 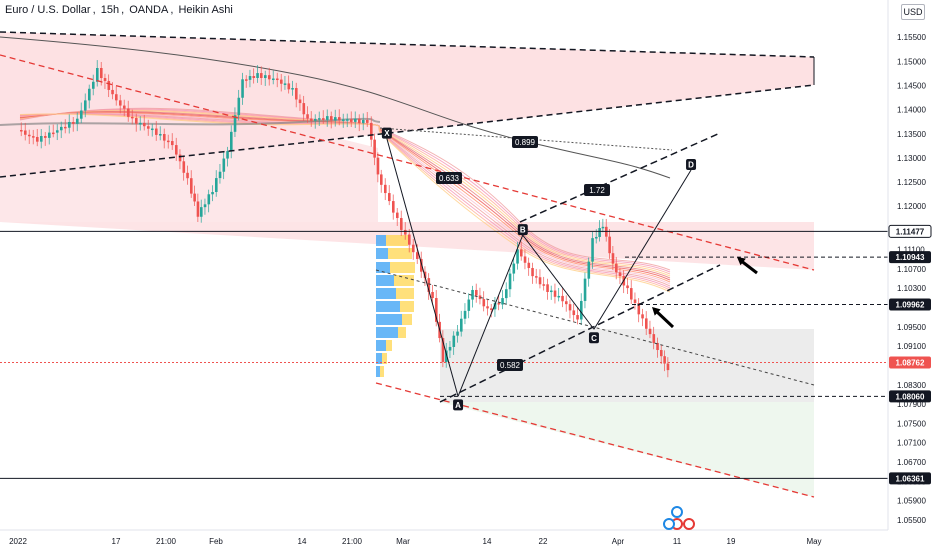 I want to click on target-zone, so click(x=627, y=365).